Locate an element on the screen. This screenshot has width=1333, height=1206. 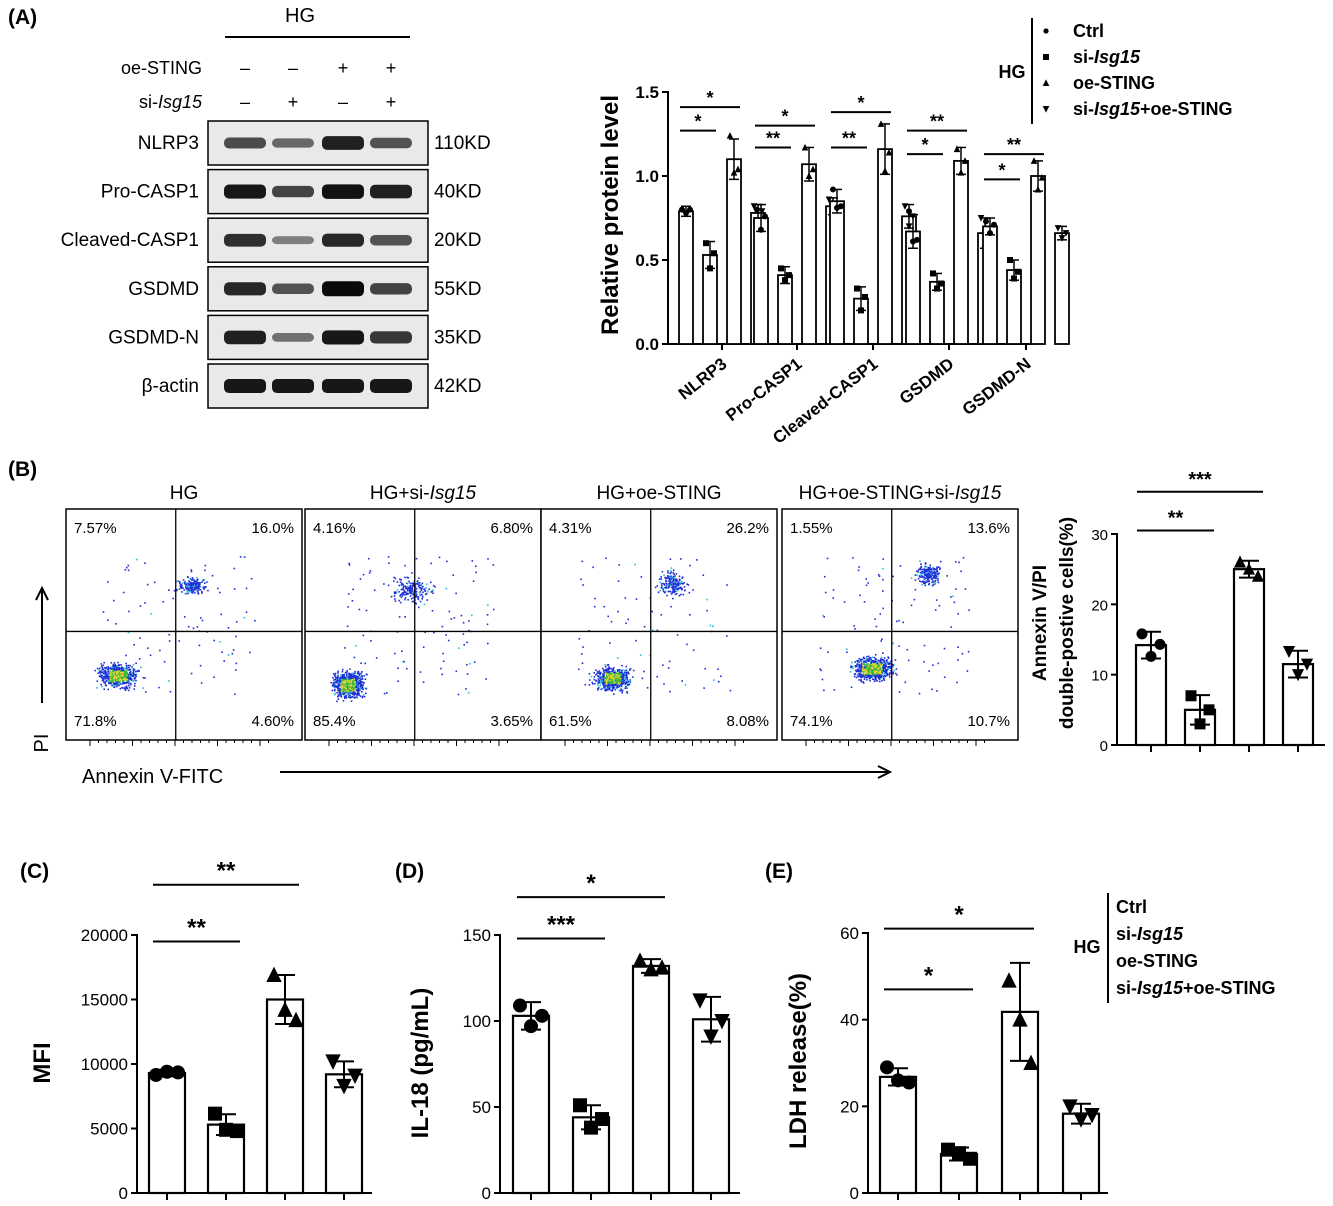
bar-triangle-up is located at coordinates (734, 251).